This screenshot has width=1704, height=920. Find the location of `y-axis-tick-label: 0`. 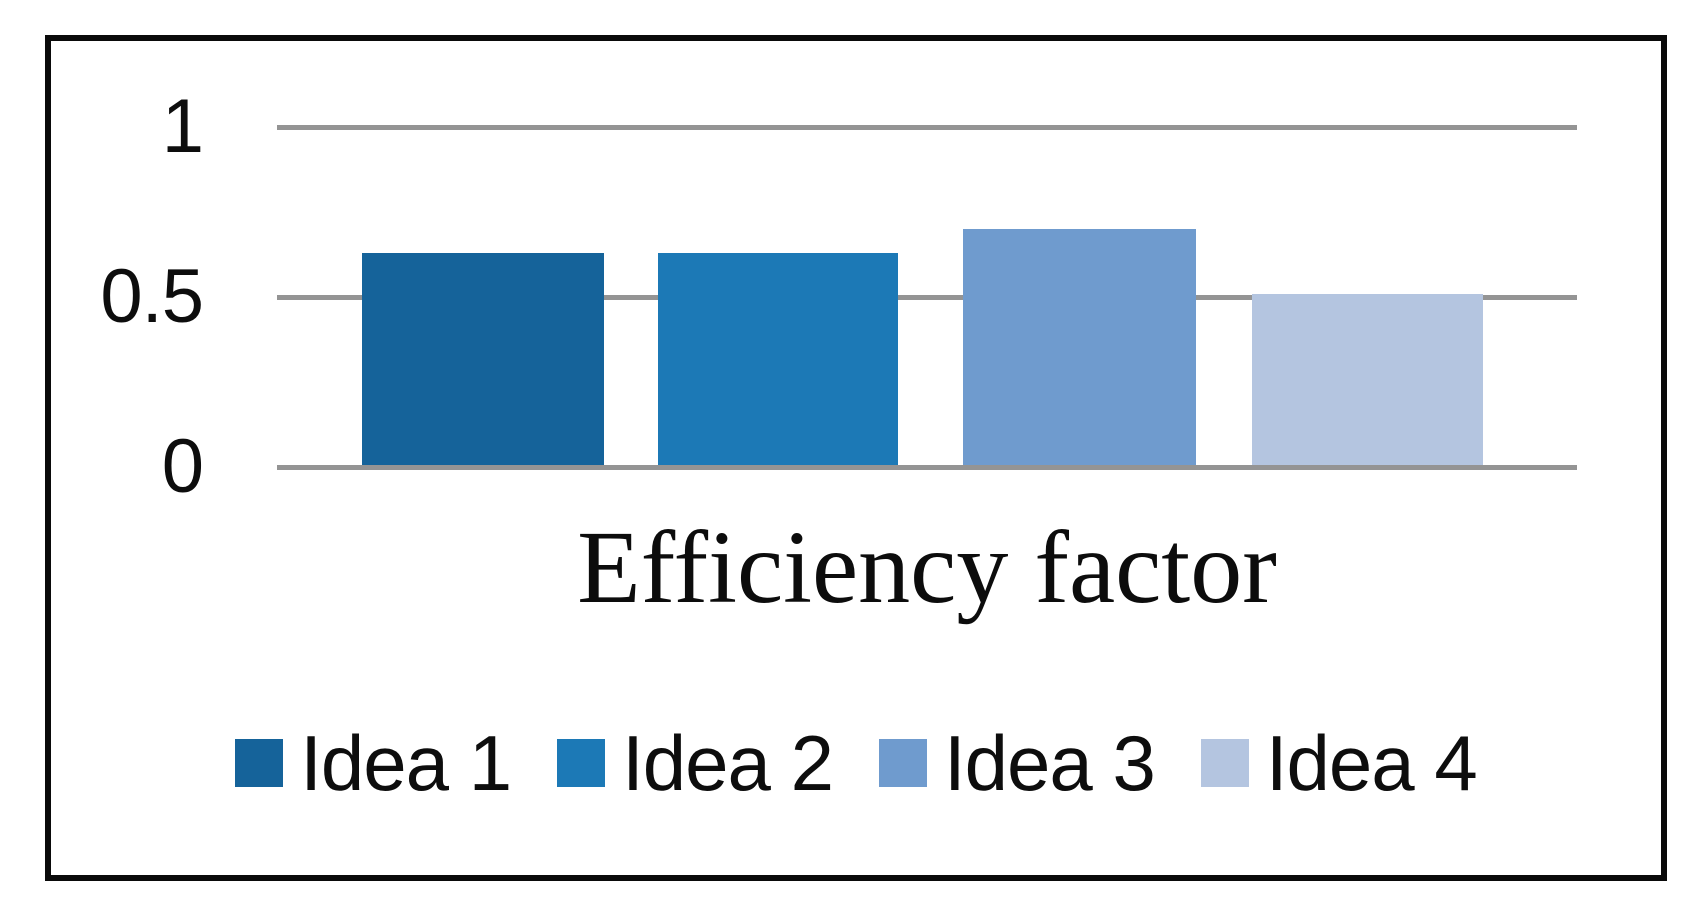

y-axis-tick-label: 0 is located at coordinates (182, 466).